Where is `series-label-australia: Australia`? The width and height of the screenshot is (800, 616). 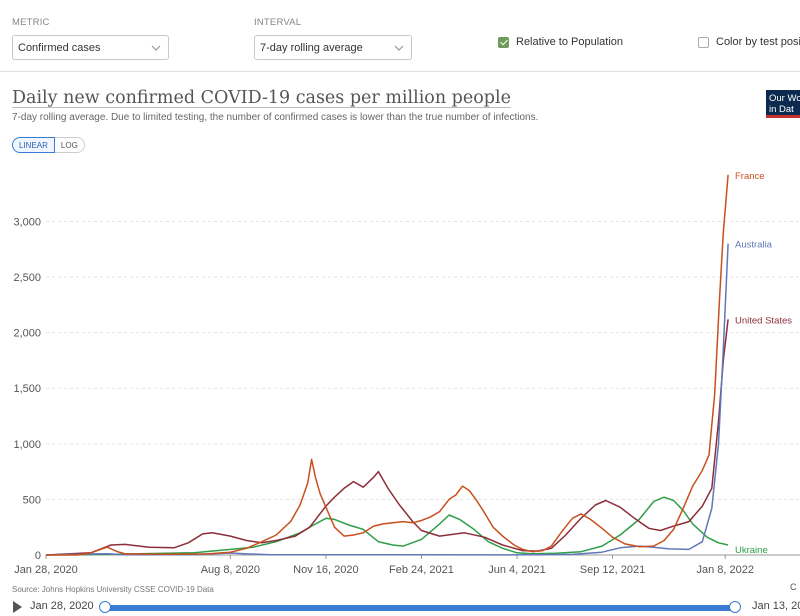
series-label-australia: Australia is located at coordinates (754, 245).